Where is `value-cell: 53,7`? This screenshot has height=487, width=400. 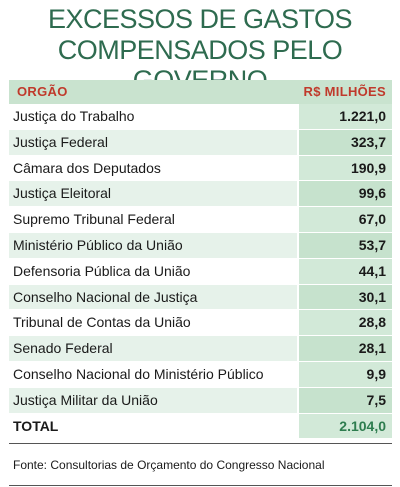
value-cell: 53,7 is located at coordinates (344, 245).